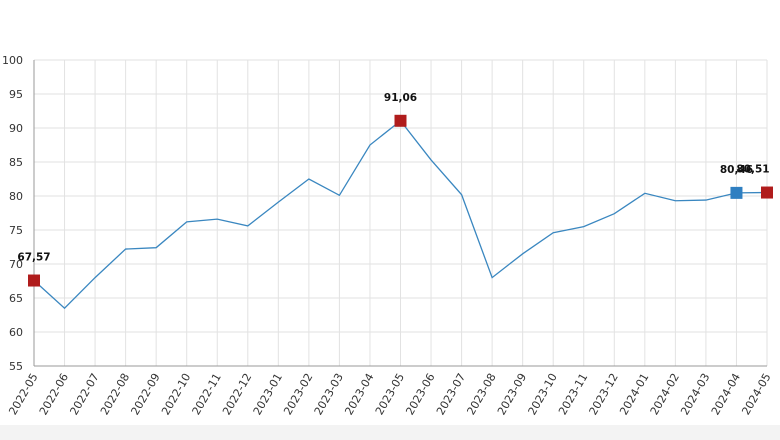 Image resolution: width=780 pixels, height=440 pixels. Describe the element at coordinates (84, 394) in the screenshot. I see `x-tick-label: 2022-07` at that location.